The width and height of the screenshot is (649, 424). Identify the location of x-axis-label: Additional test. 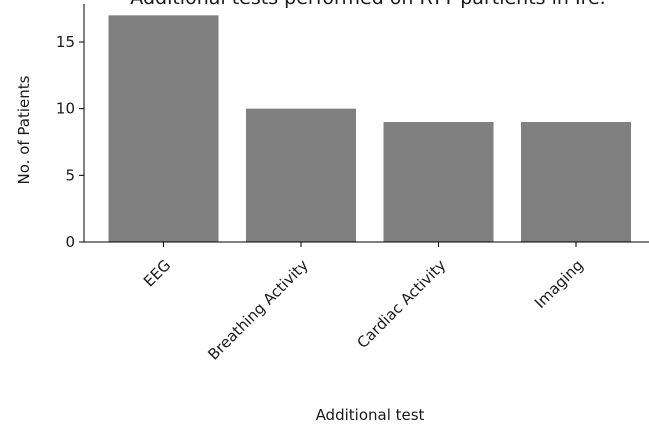
(370, 415).